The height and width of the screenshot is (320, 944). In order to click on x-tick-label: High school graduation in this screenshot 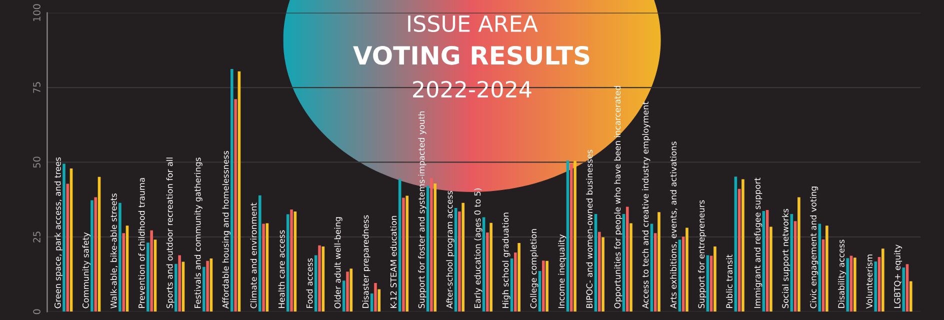, I will do `click(506, 260)`.